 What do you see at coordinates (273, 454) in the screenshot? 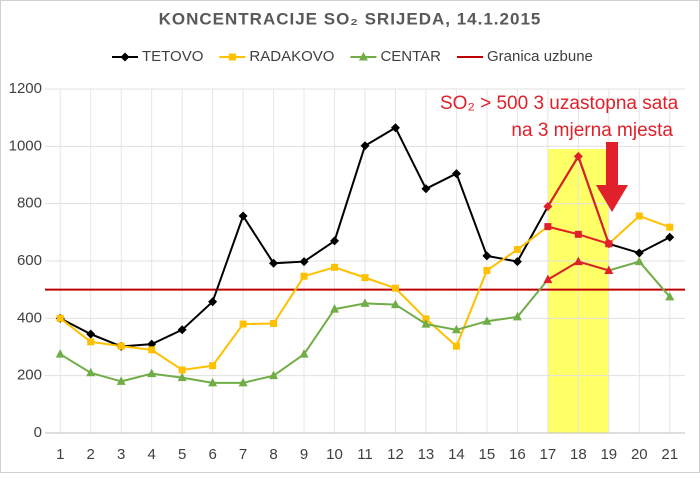
I see `x-tick-label: 8` at bounding box center [273, 454].